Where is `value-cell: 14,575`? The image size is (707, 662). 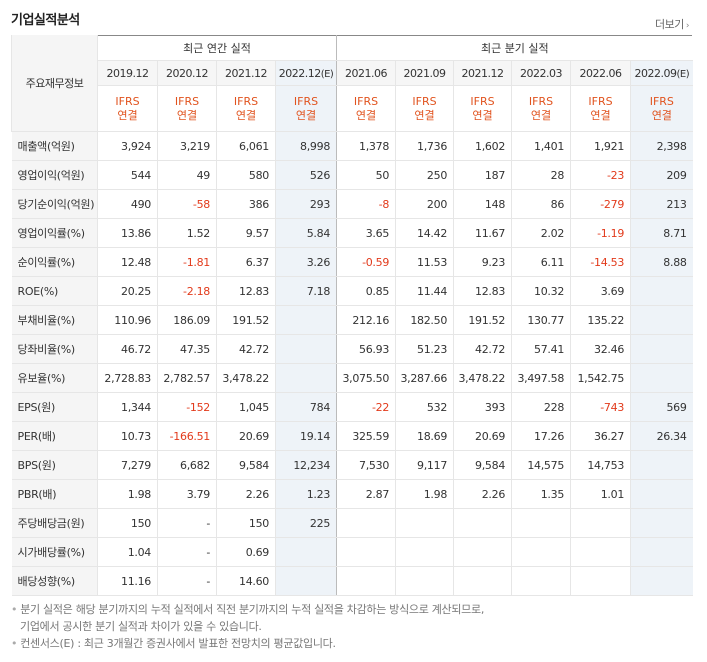
value-cell: 14,575 is located at coordinates (541, 465).